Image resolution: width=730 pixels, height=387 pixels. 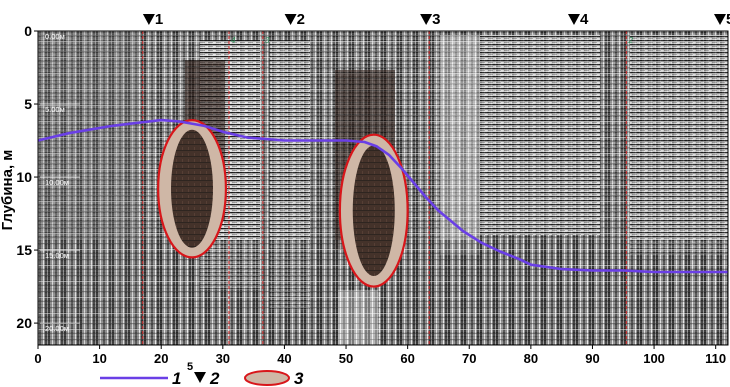 I want to click on legend: 152 3, so click(x=202, y=374).